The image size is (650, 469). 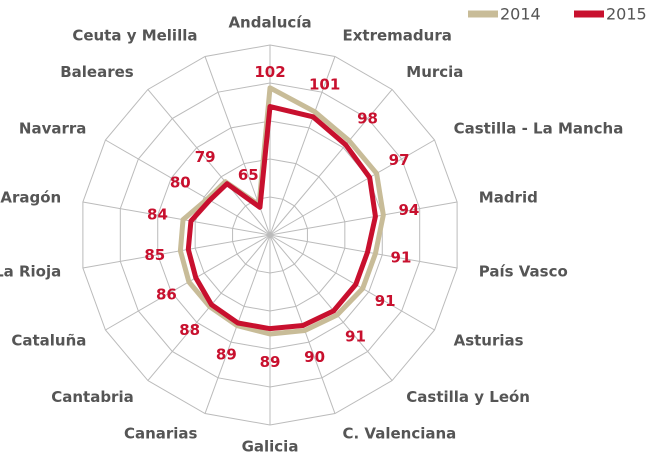 I want to click on data-label: 94, so click(x=408, y=210).